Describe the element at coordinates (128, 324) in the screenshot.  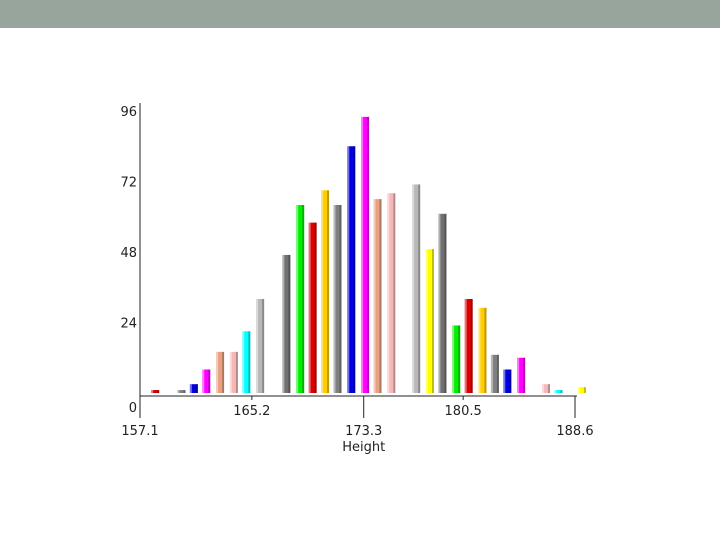
I see `y-tick-label-1: 24` at that location.